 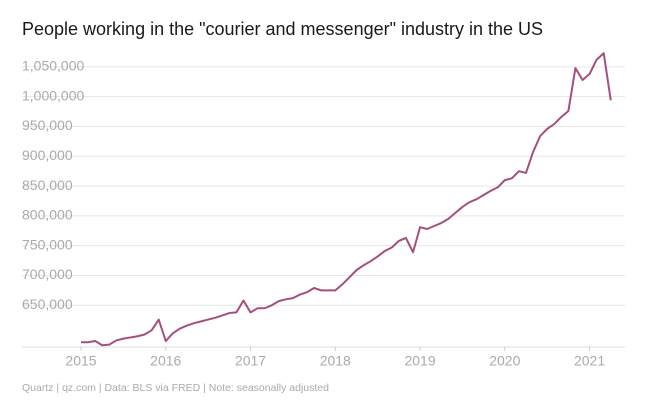 I want to click on y-tick-label: 1,050,000, so click(x=53, y=66).